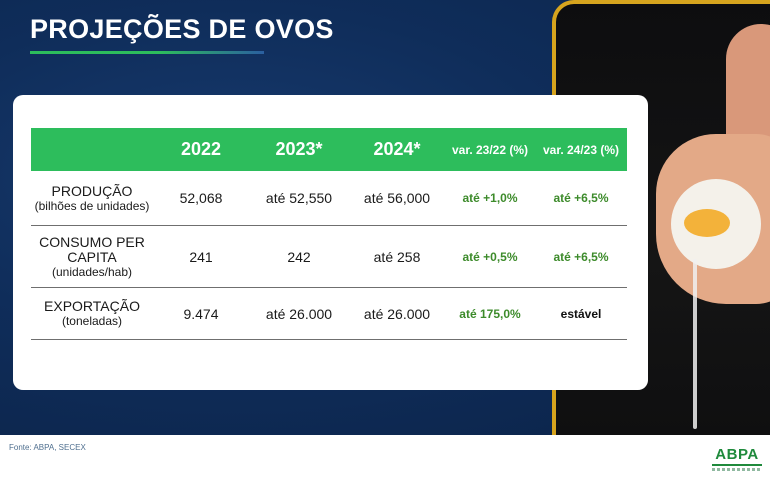 The width and height of the screenshot is (770, 480). What do you see at coordinates (201, 313) in the screenshot?
I see `cell-2022: 9.474` at bounding box center [201, 313].